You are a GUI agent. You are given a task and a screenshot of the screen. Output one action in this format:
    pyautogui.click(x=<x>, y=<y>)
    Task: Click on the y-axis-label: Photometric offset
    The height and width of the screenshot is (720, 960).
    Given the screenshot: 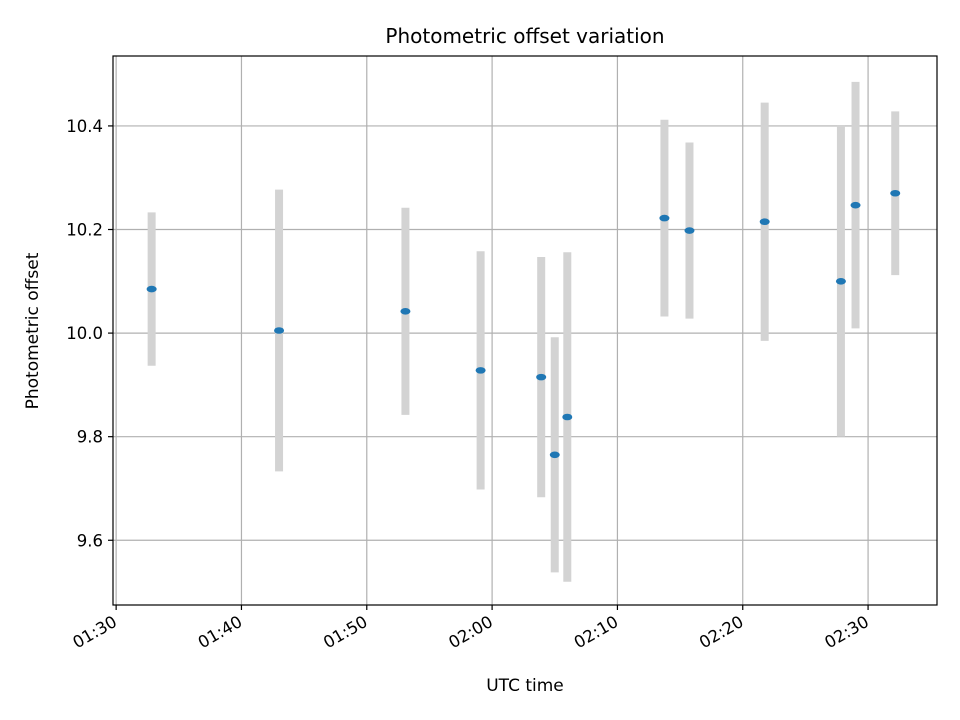 What is the action you would take?
    pyautogui.click(x=33, y=330)
    